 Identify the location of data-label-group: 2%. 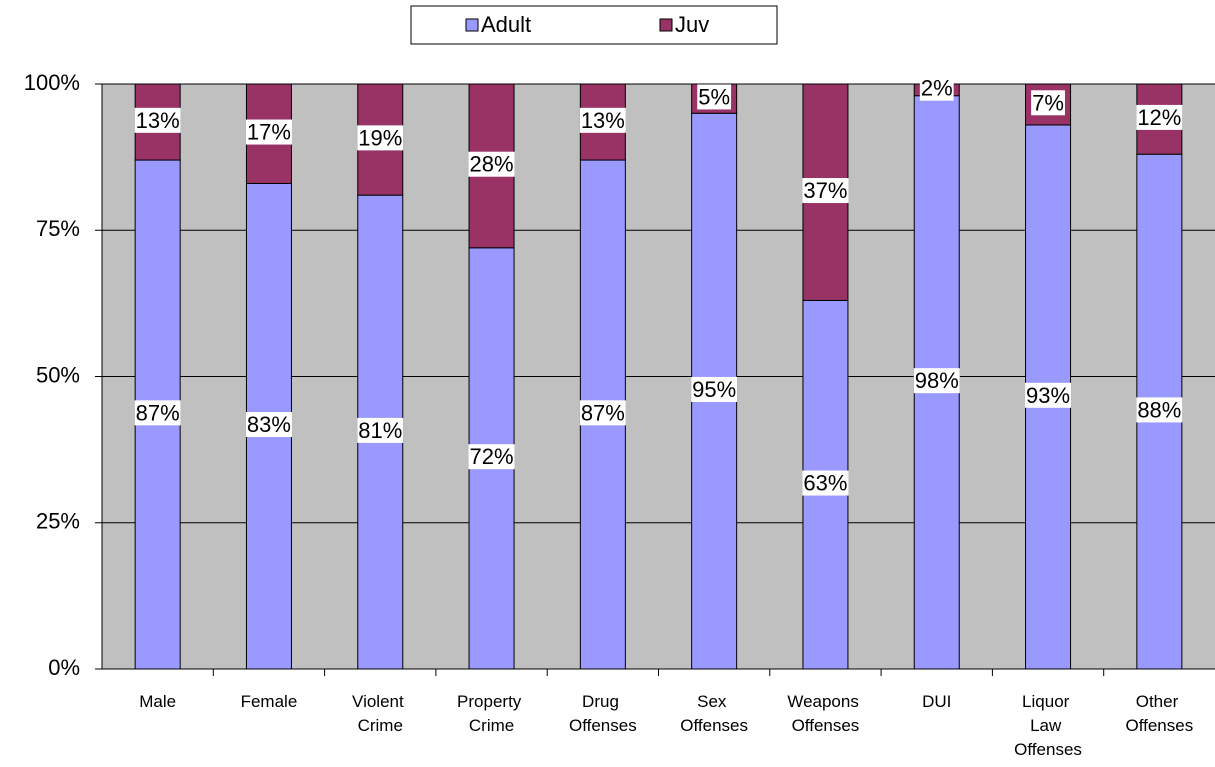
(936, 88).